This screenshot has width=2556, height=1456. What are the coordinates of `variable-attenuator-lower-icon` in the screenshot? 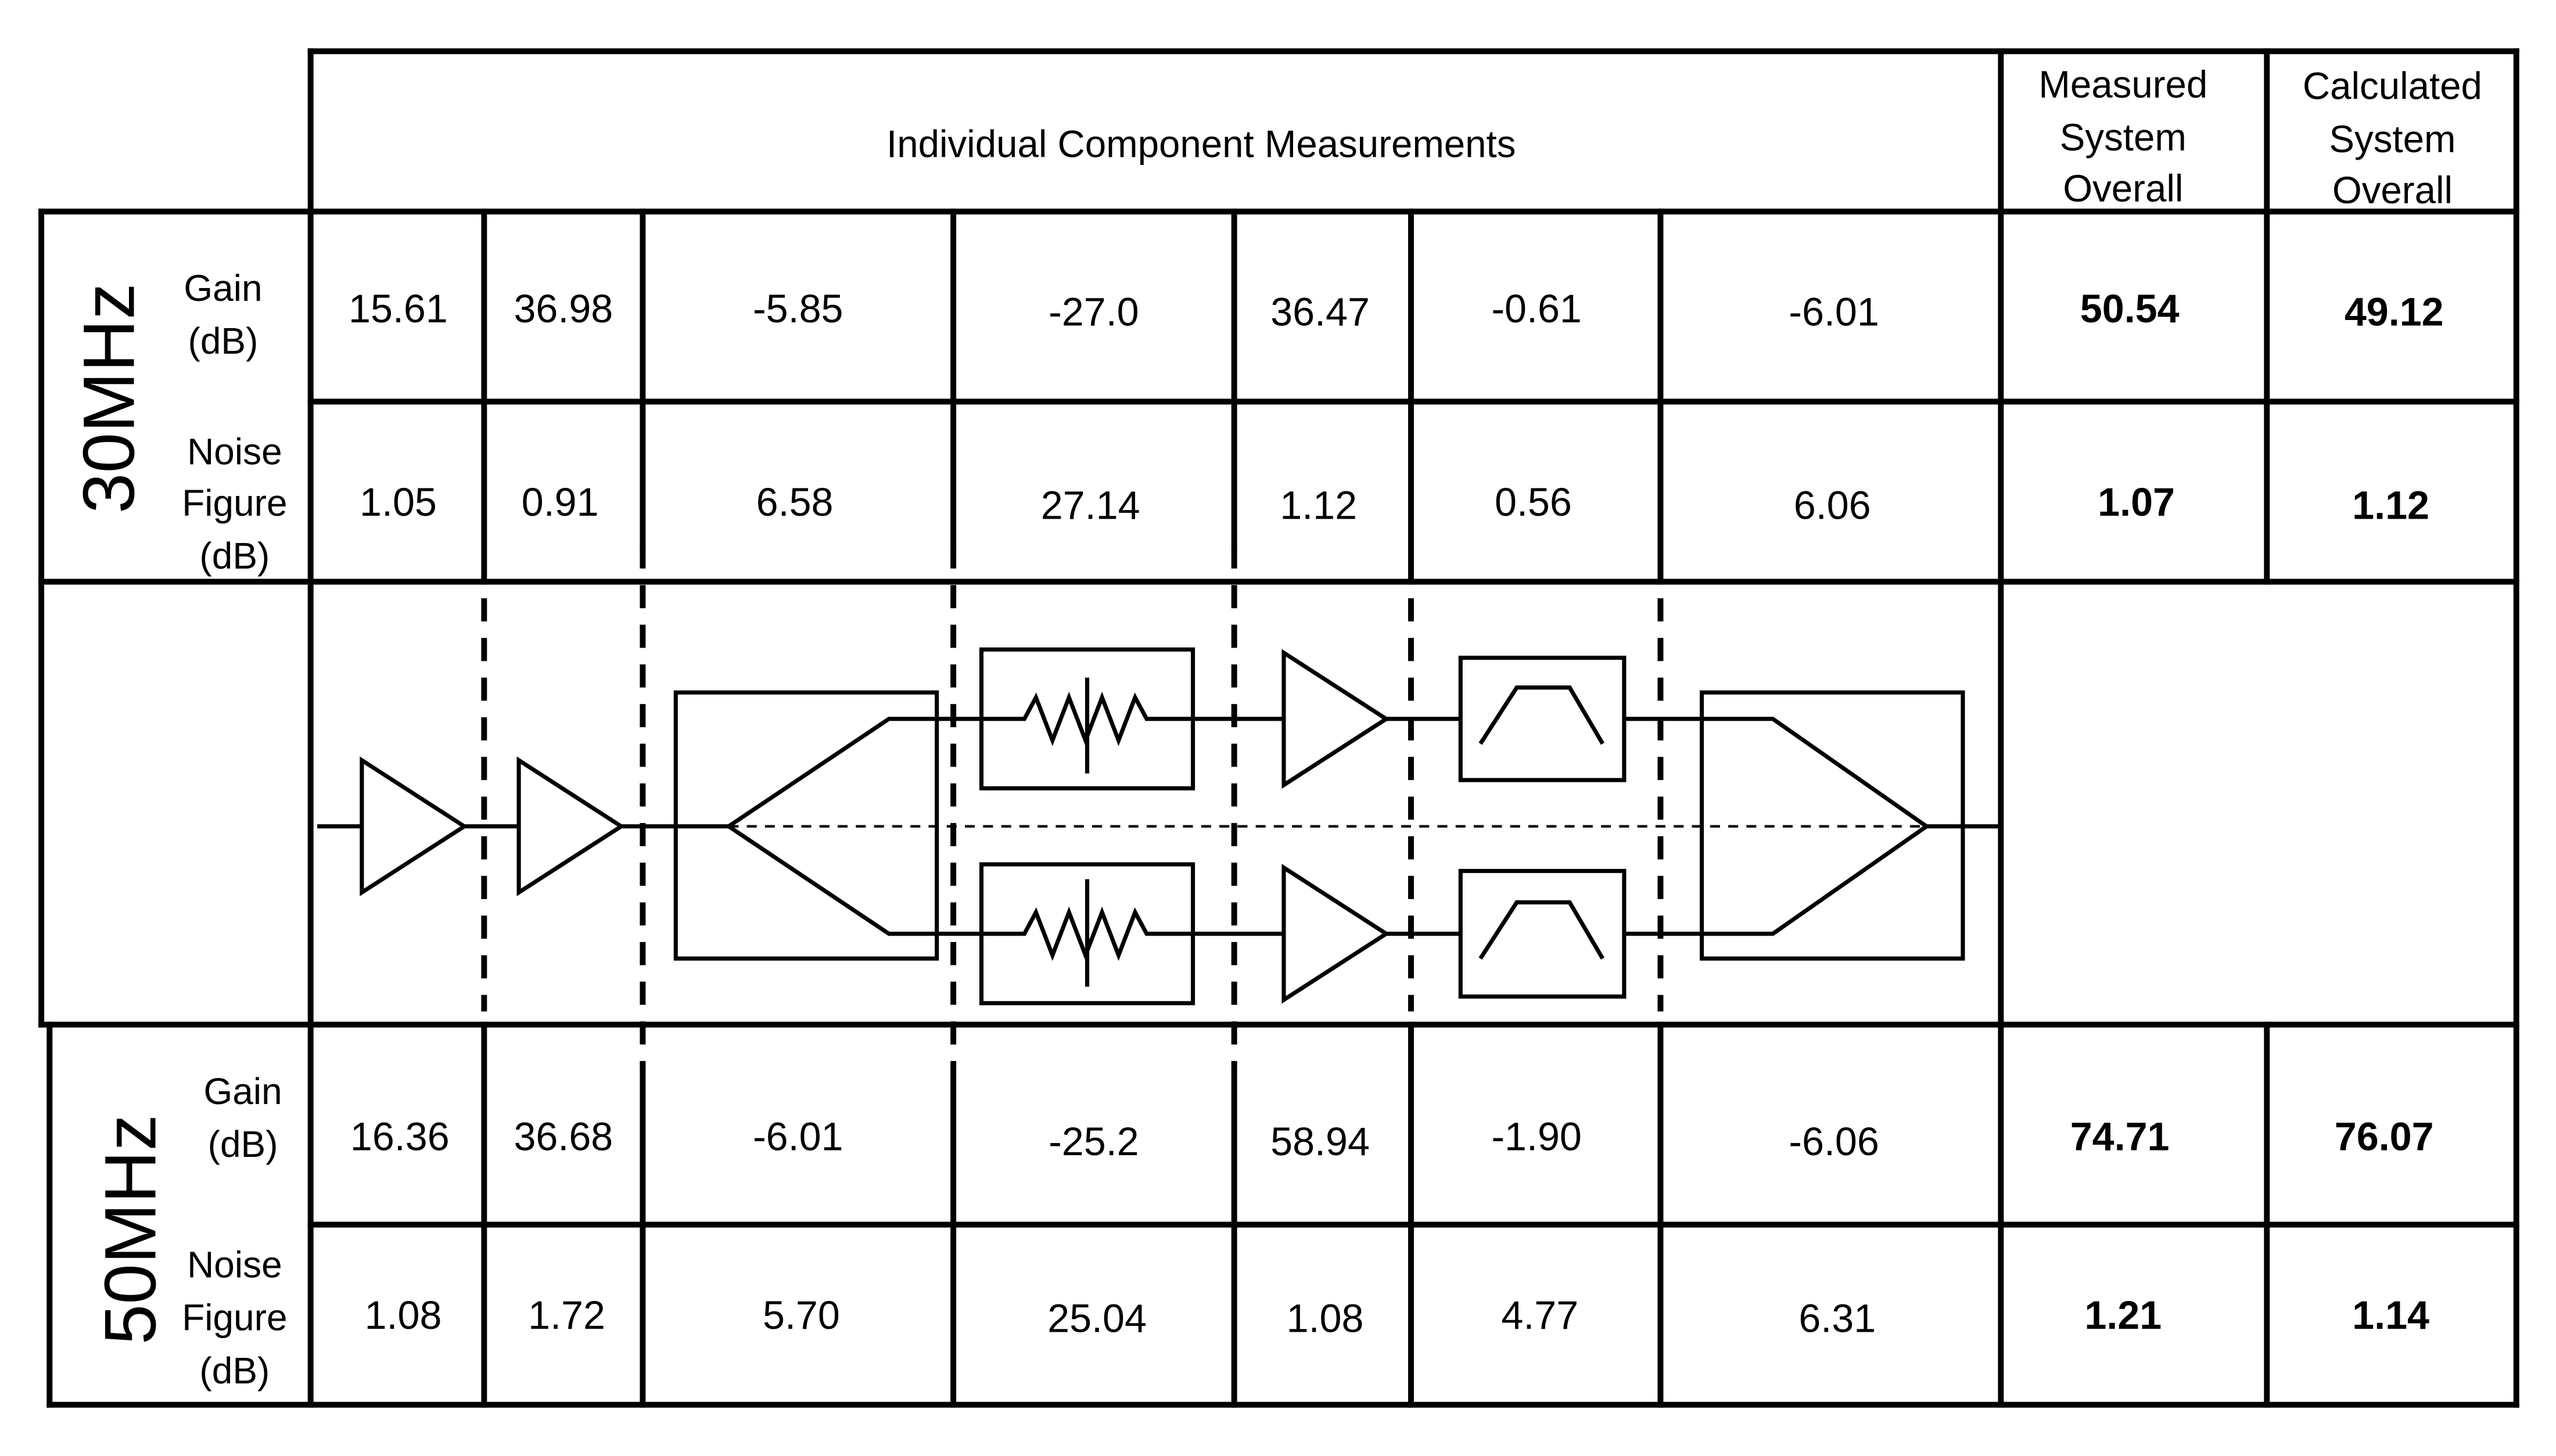 It's located at (1087, 934).